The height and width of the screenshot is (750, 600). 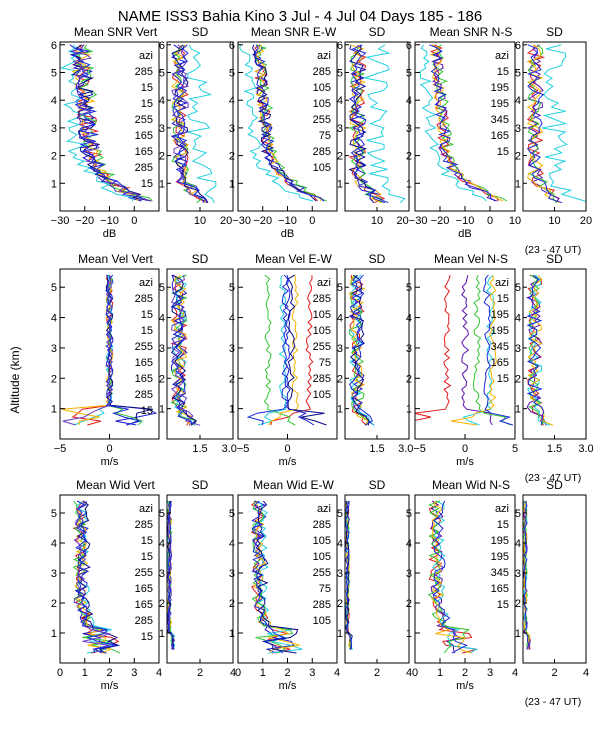 I want to click on panel-title: Mean Vel E-W, so click(x=293, y=259).